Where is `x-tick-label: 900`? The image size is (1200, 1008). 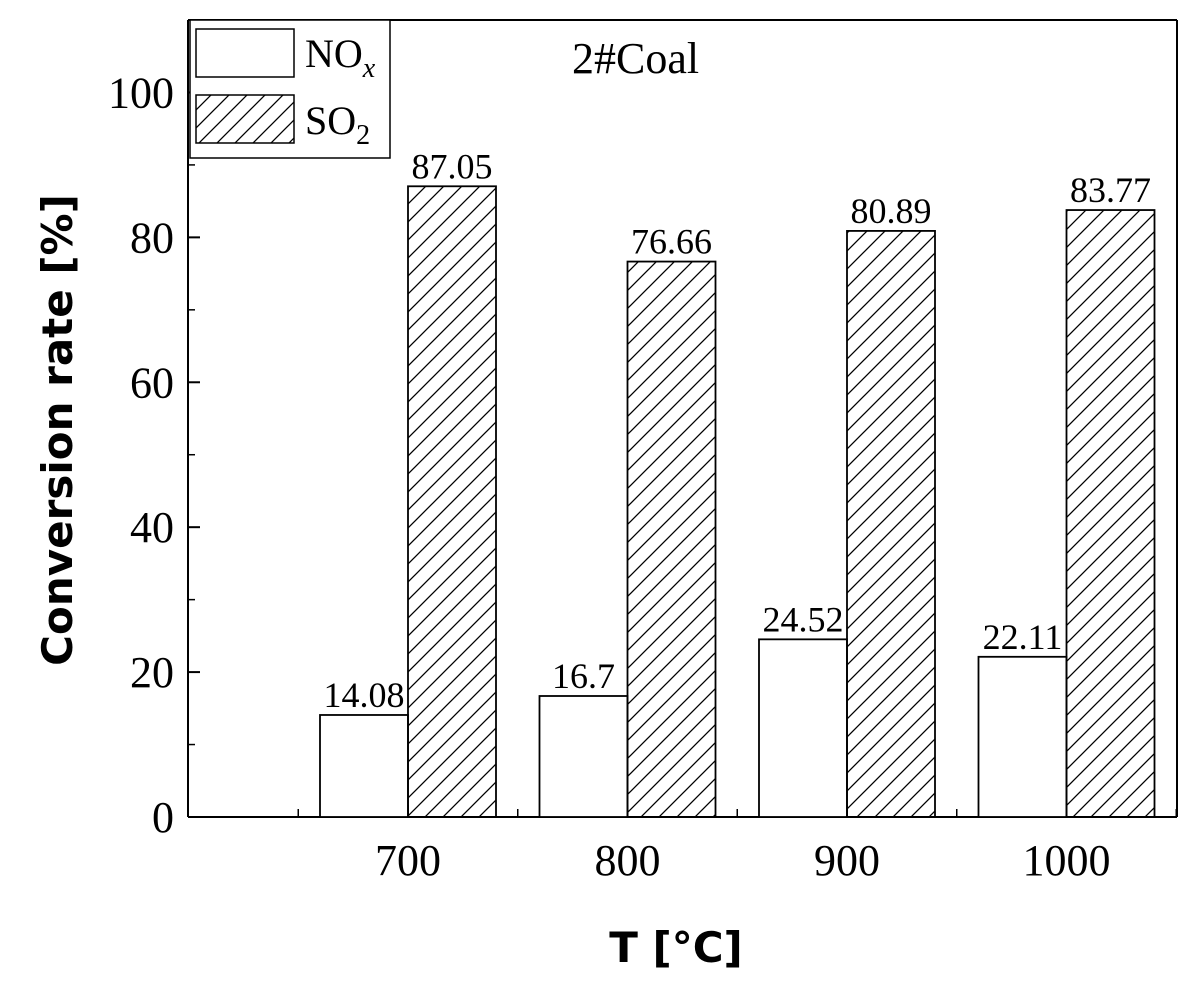
x-tick-label: 900 is located at coordinates (847, 860).